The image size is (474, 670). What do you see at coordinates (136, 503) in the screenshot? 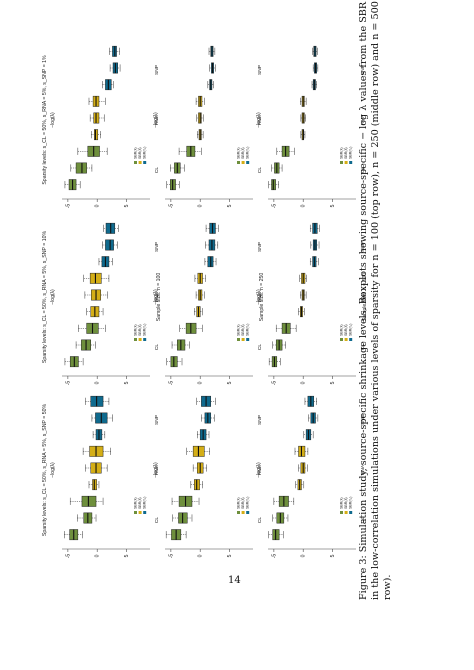
I see `legend-label-2-0: SBR(λ)` at bounding box center [136, 503].